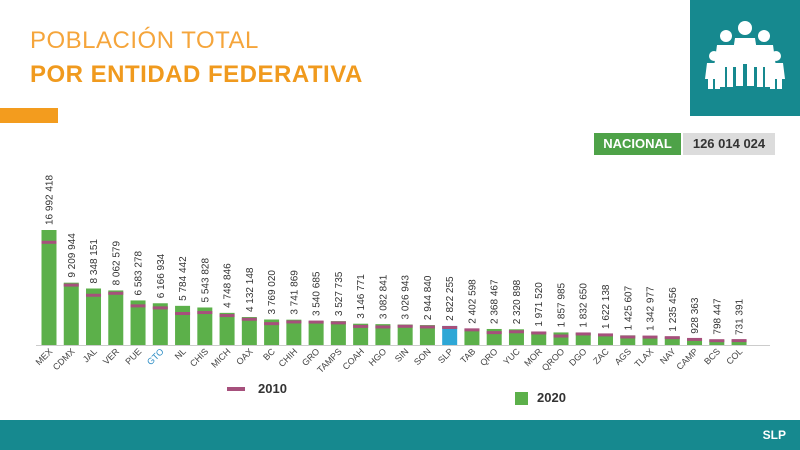 This screenshot has width=800, height=450. Describe the element at coordinates (668, 356) in the screenshot. I see `category-label-nay: NAY` at that location.